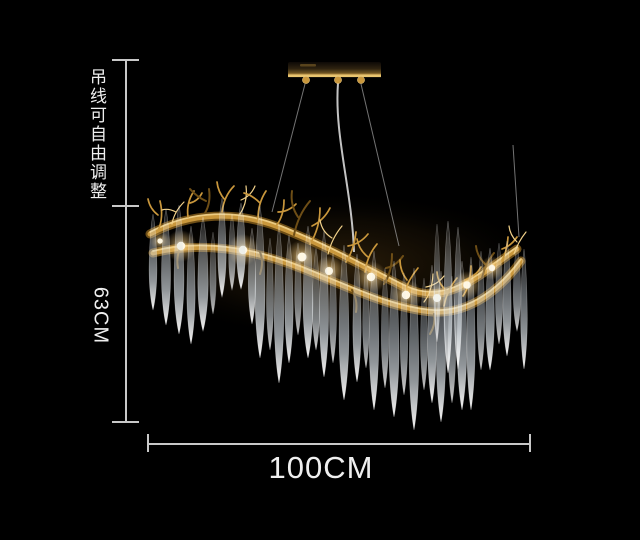  Describe the element at coordinates (334, 73) in the screenshot. I see `ceiling-canopy` at that location.